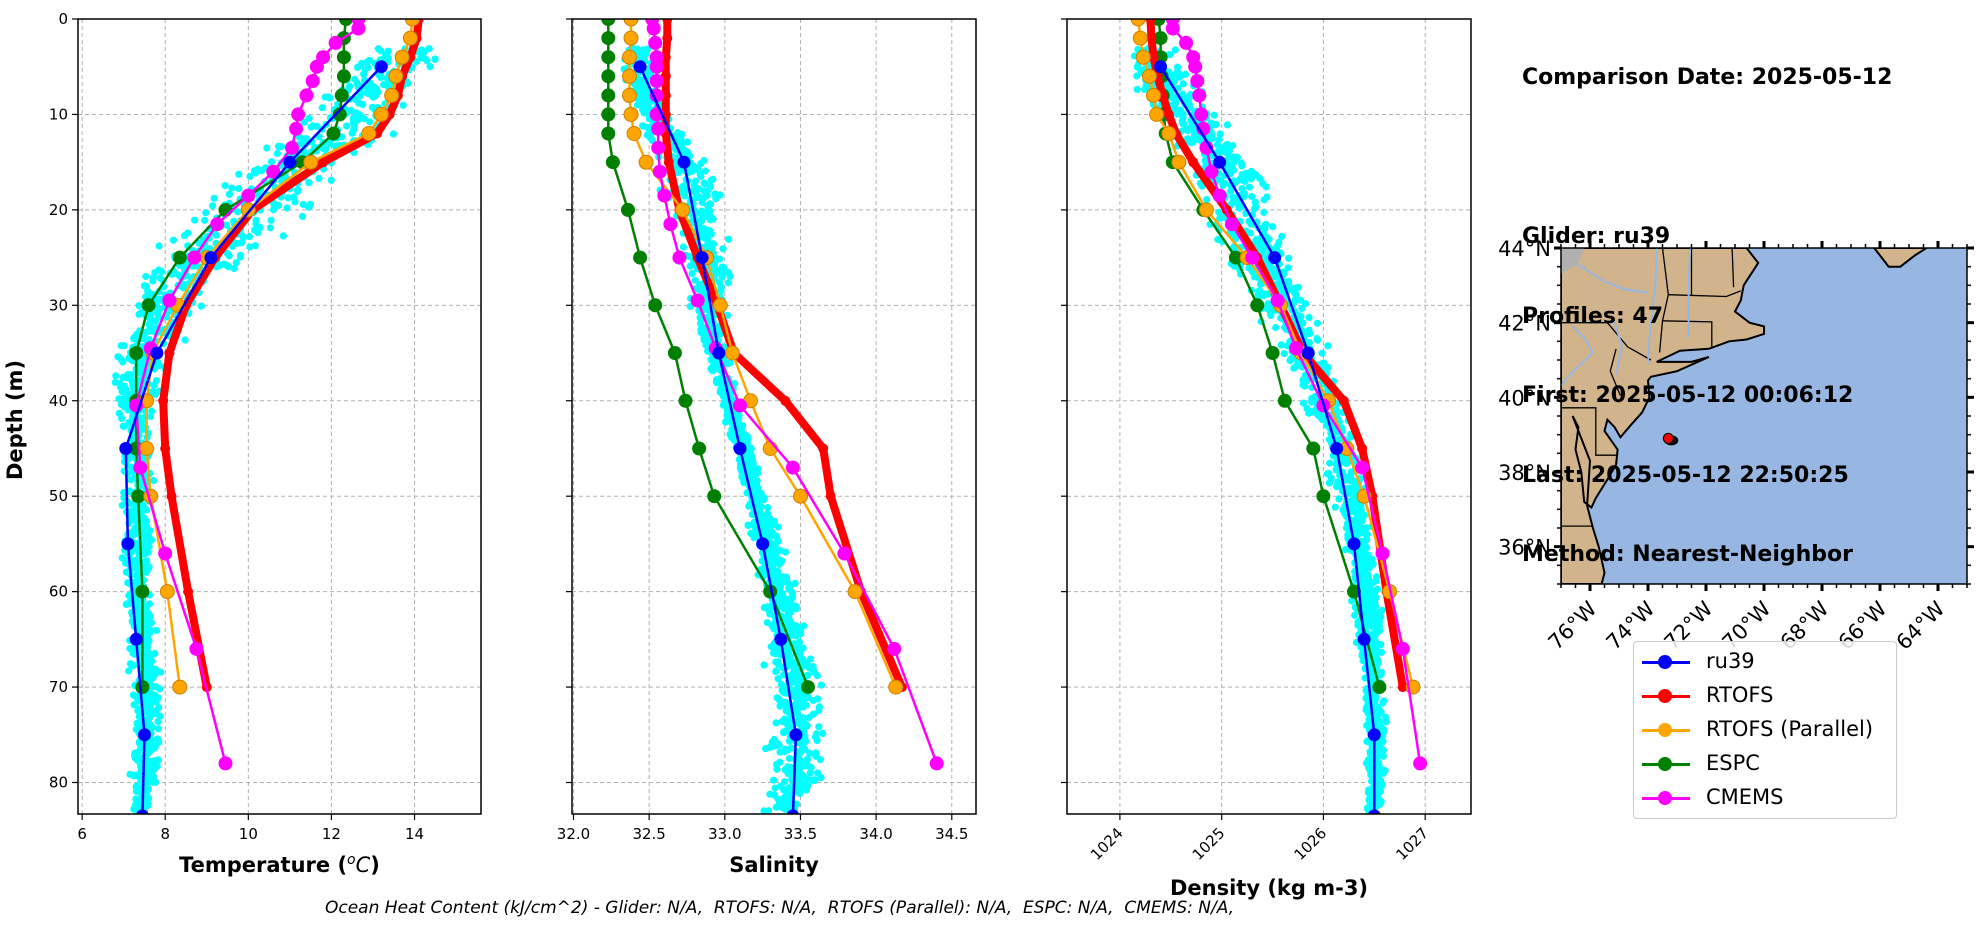 The width and height of the screenshot is (1979, 934). Describe the element at coordinates (794, 395) in the screenshot. I see `series-cmems` at that location.